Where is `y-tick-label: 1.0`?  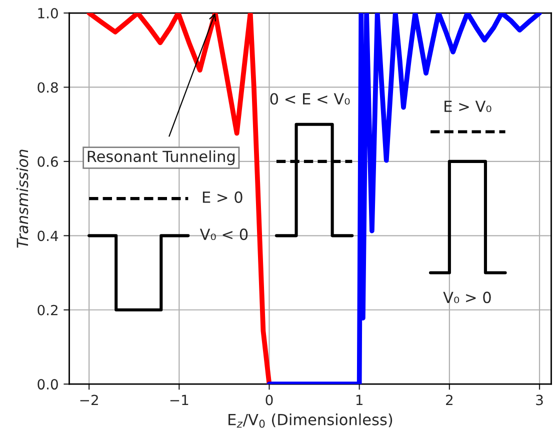
y-tick-label: 1.0 is located at coordinates (48, 13).